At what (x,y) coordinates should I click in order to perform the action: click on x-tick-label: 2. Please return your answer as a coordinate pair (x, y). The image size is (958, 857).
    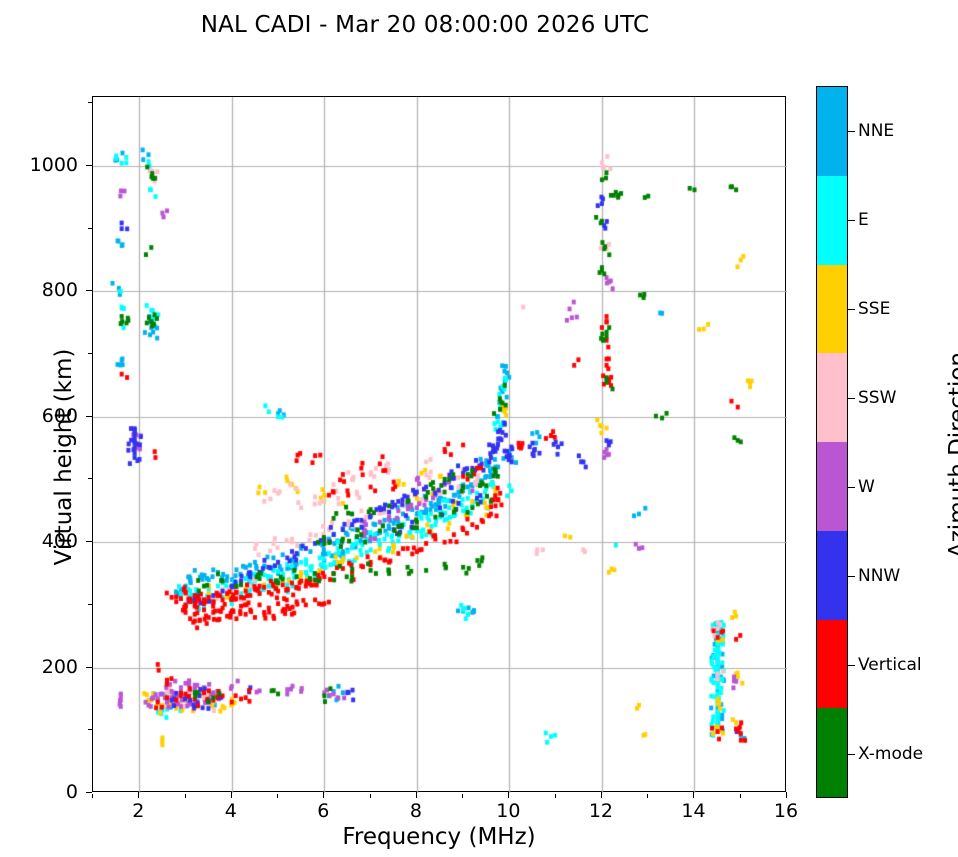
    Looking at the image, I should click on (138, 811).